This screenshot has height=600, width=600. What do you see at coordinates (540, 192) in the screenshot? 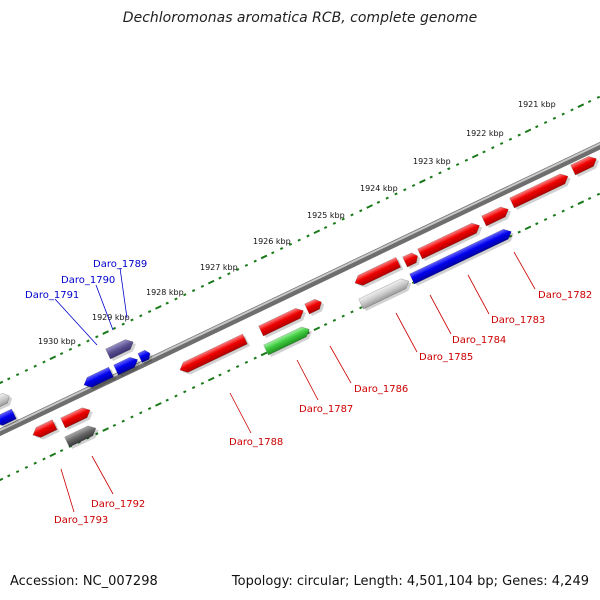
I see `gene-daro-1782b` at bounding box center [540, 192].